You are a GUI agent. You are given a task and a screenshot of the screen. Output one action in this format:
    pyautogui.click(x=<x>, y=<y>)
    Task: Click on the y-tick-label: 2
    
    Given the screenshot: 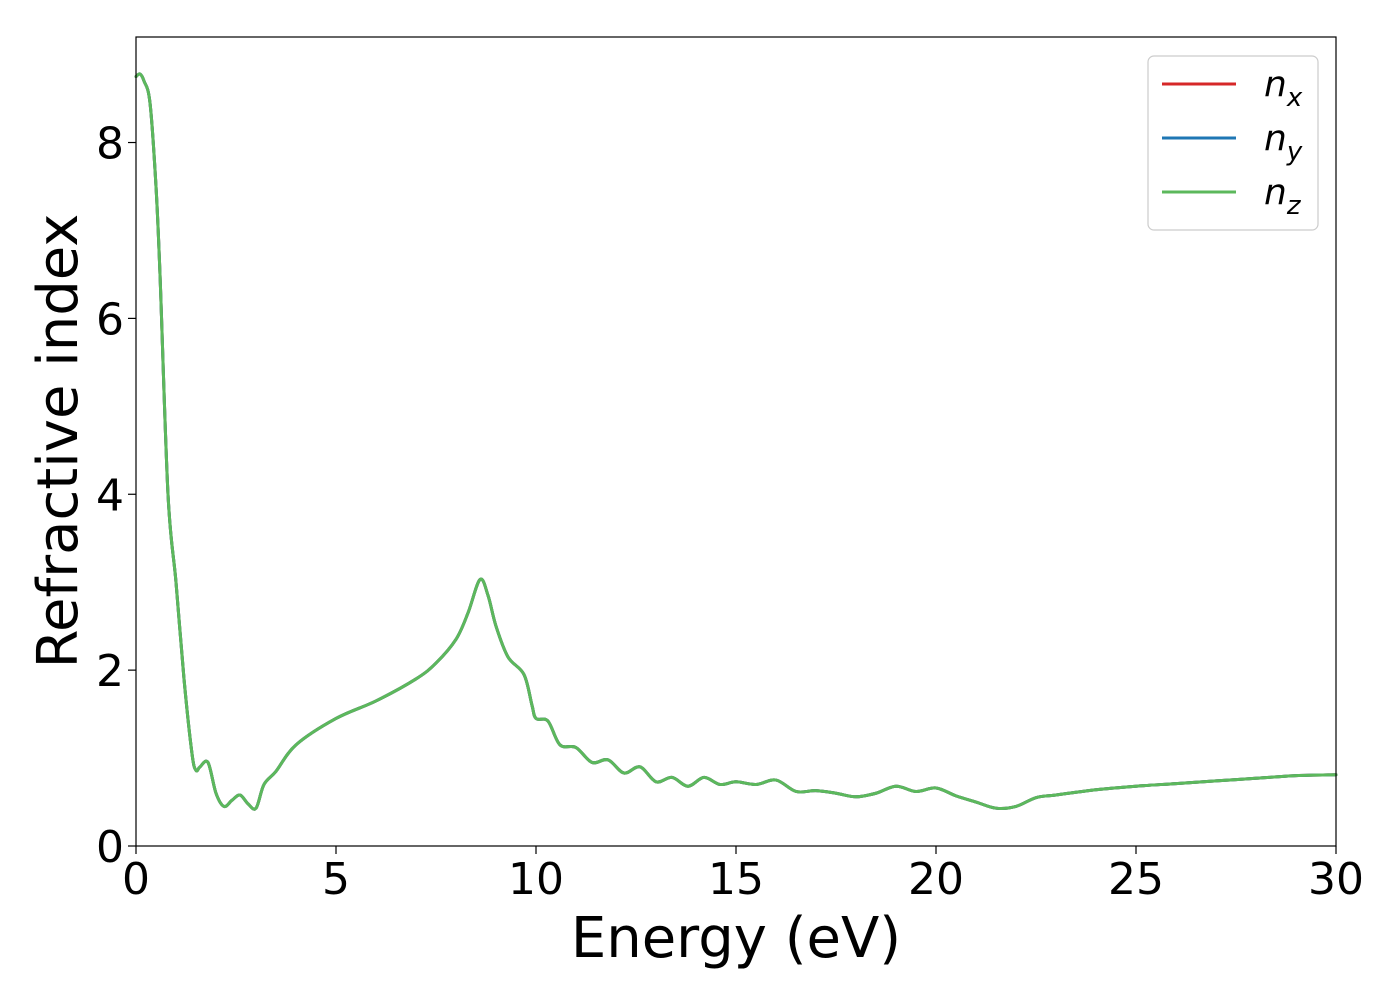 What is the action you would take?
    pyautogui.click(x=110, y=671)
    